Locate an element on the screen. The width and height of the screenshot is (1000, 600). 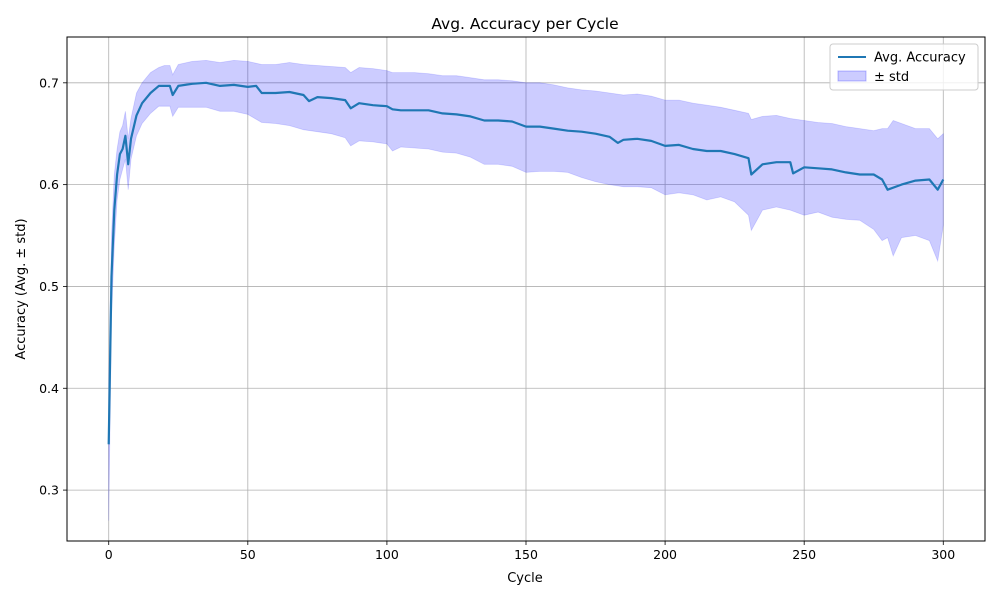
x-tick-label: 200 is located at coordinates (665, 554).